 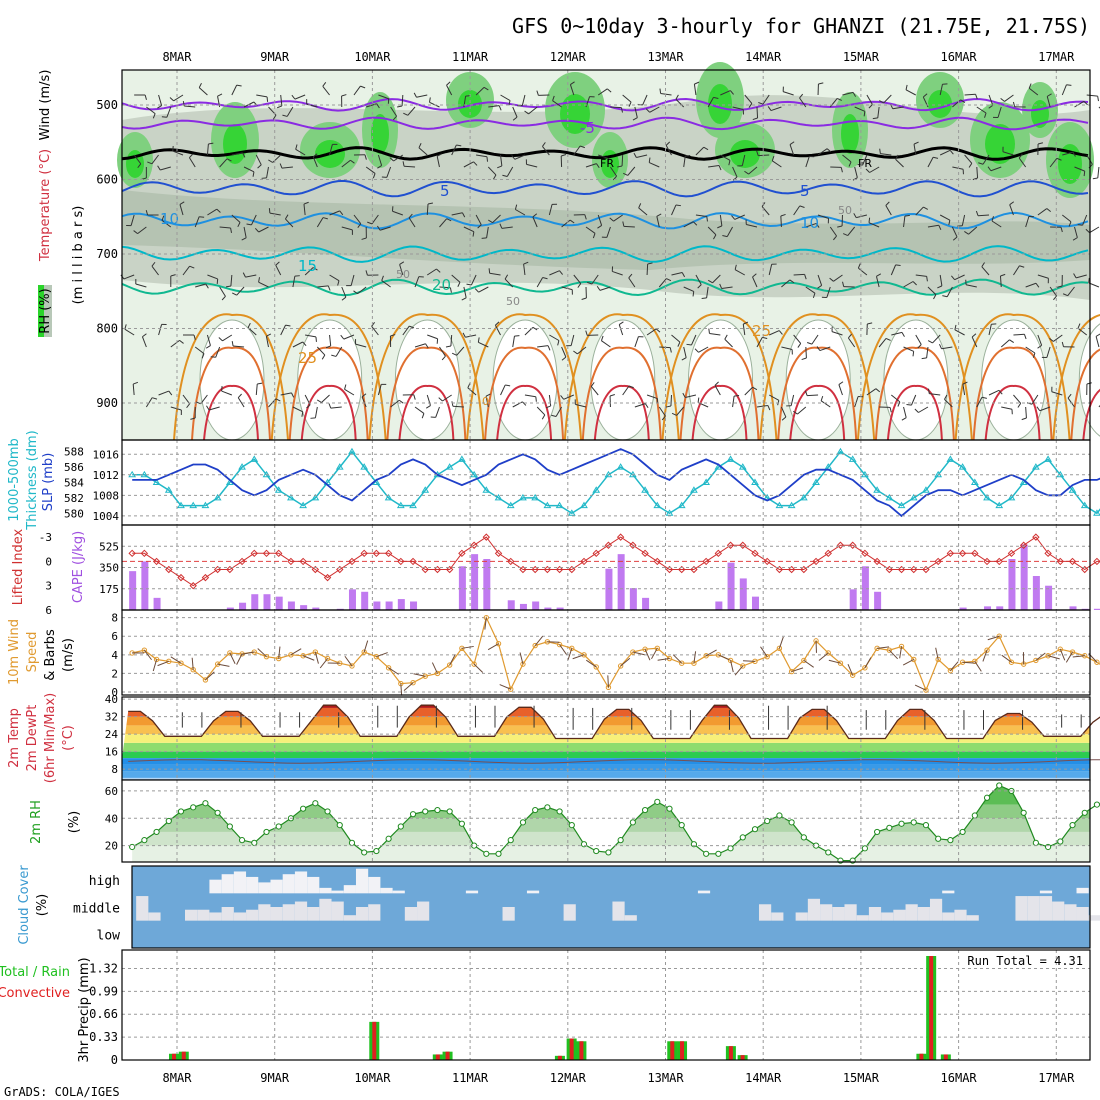 I want to click on contour-label: 20, so click(x=441, y=285).